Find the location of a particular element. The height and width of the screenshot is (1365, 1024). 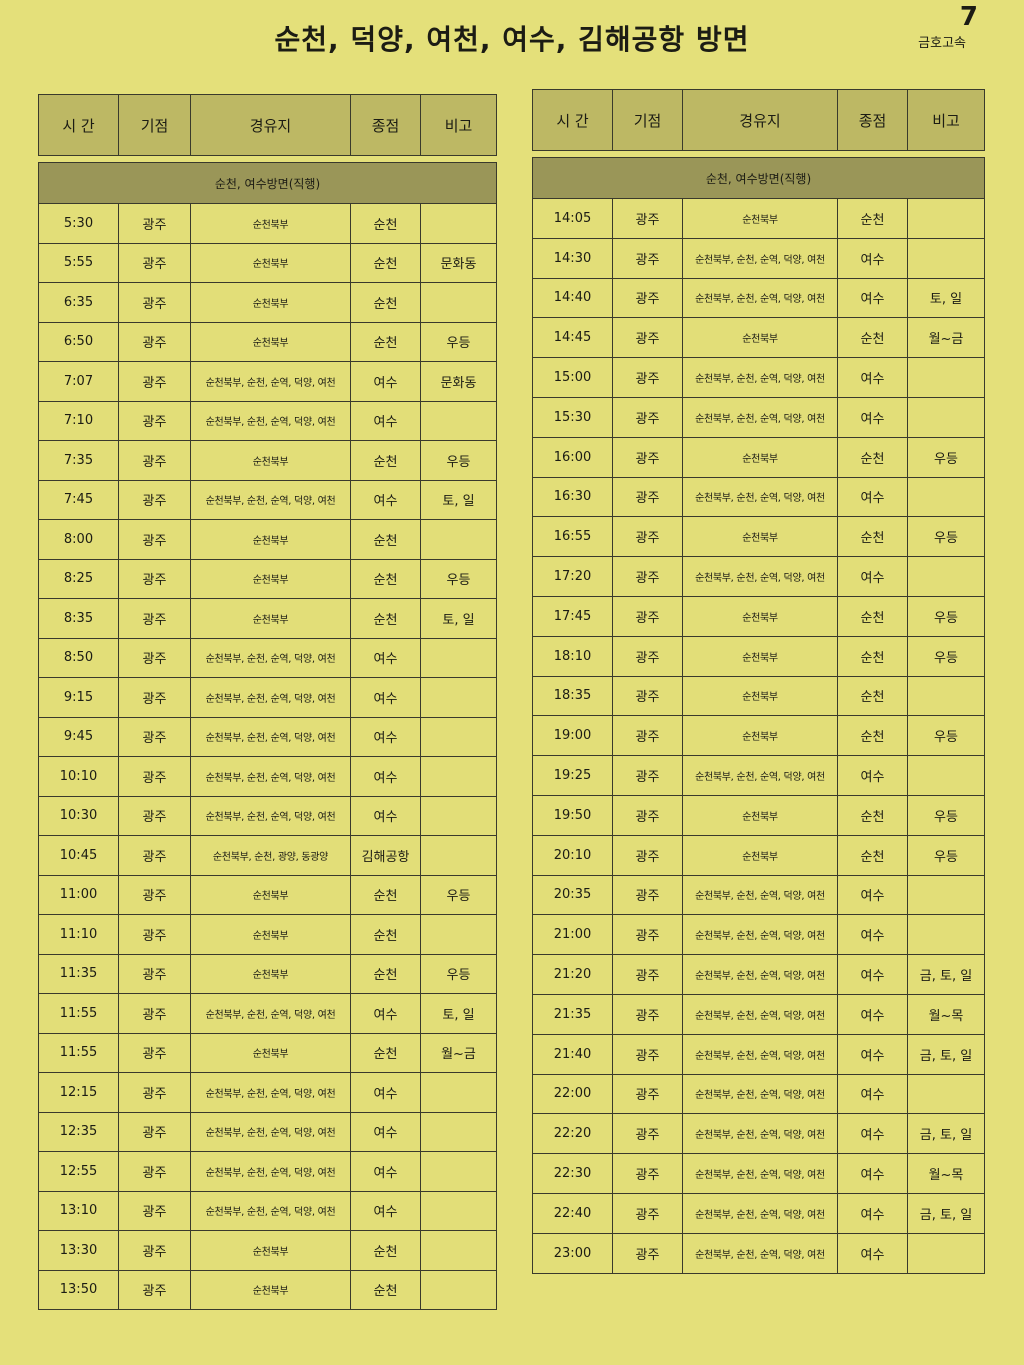

cell-time: 11:10 is located at coordinates (78, 934).